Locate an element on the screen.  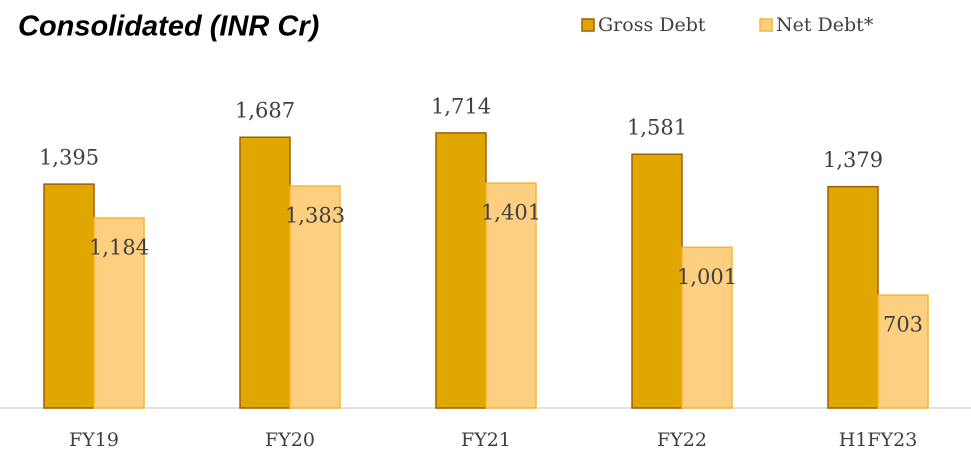
x-tick-label: FY19 is located at coordinates (94, 440).